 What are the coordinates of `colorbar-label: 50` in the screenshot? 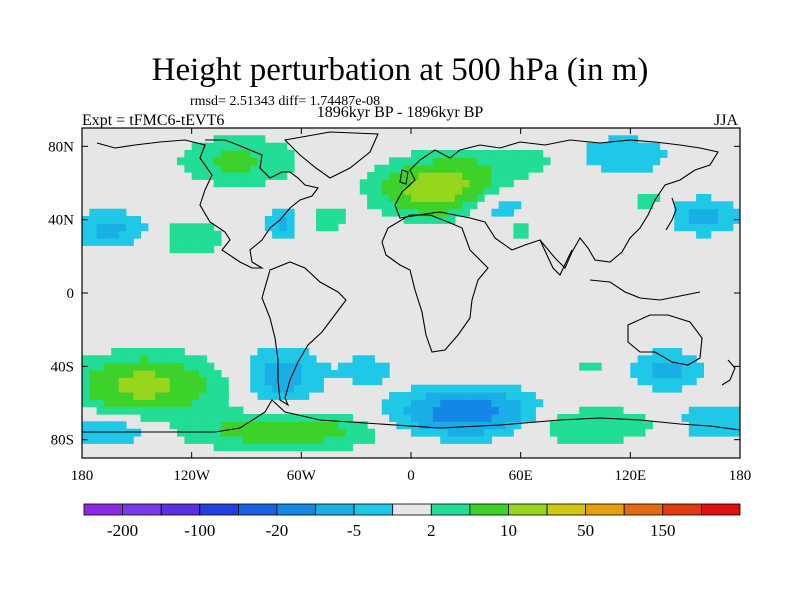 It's located at (585, 530).